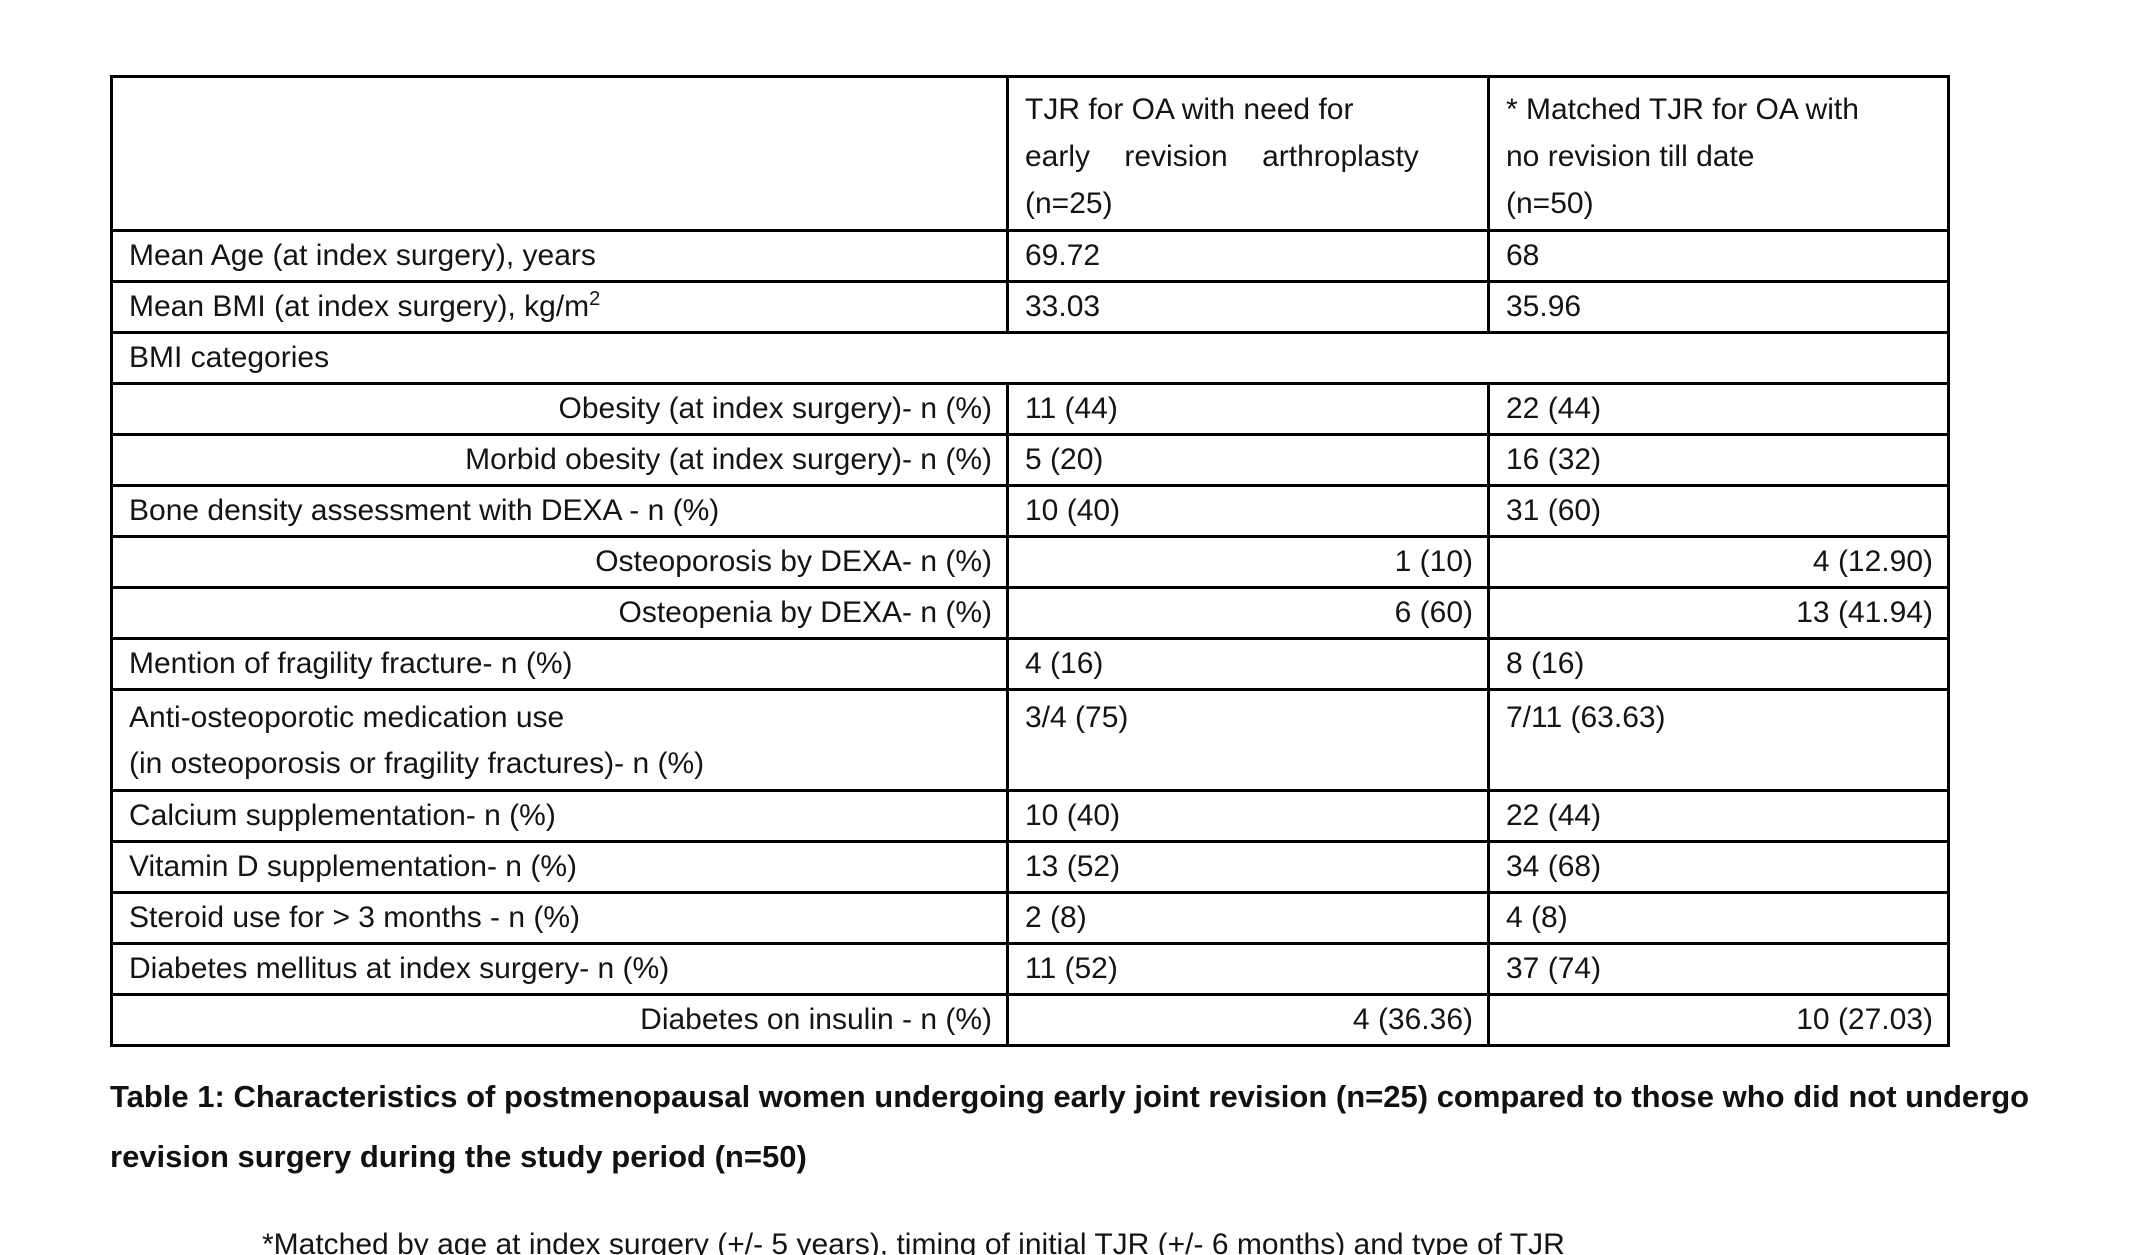 Image resolution: width=2138 pixels, height=1255 pixels. What do you see at coordinates (559, 613) in the screenshot?
I see `label-cell: Osteopenia by DEXA- n (%)` at bounding box center [559, 613].